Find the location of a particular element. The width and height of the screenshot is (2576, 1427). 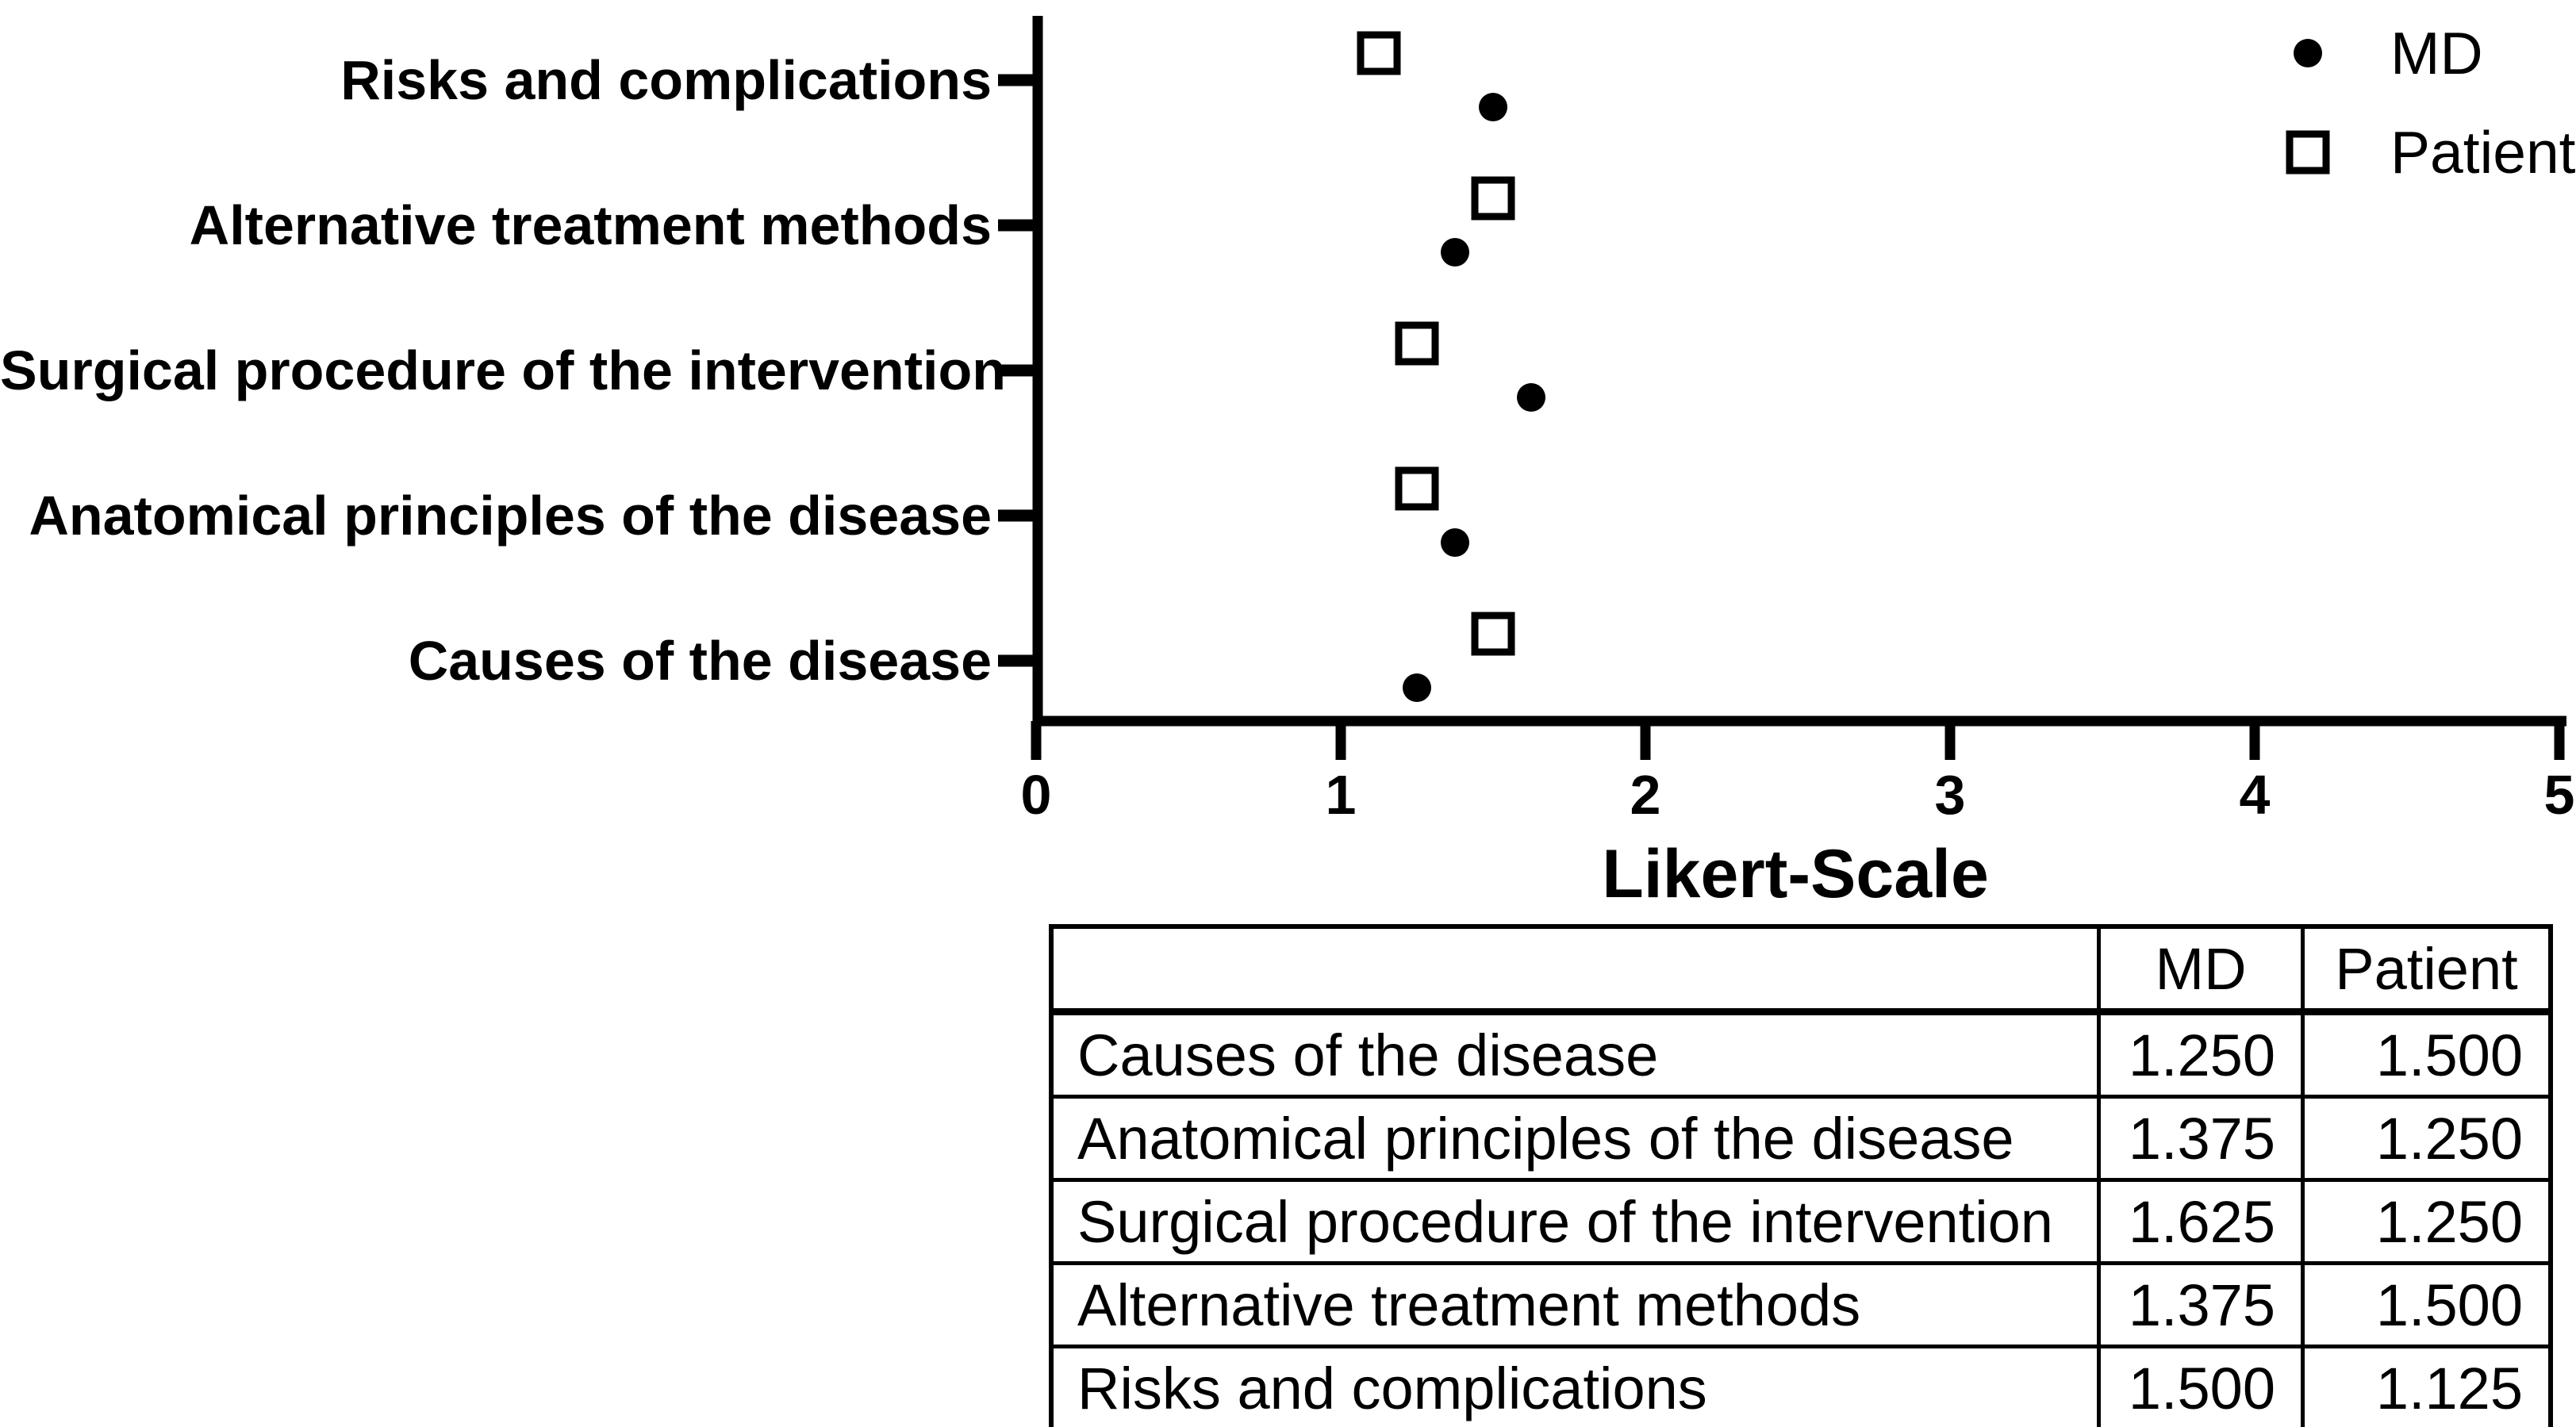

y-axis-category-label: Alternative treatment methods is located at coordinates (590, 225).